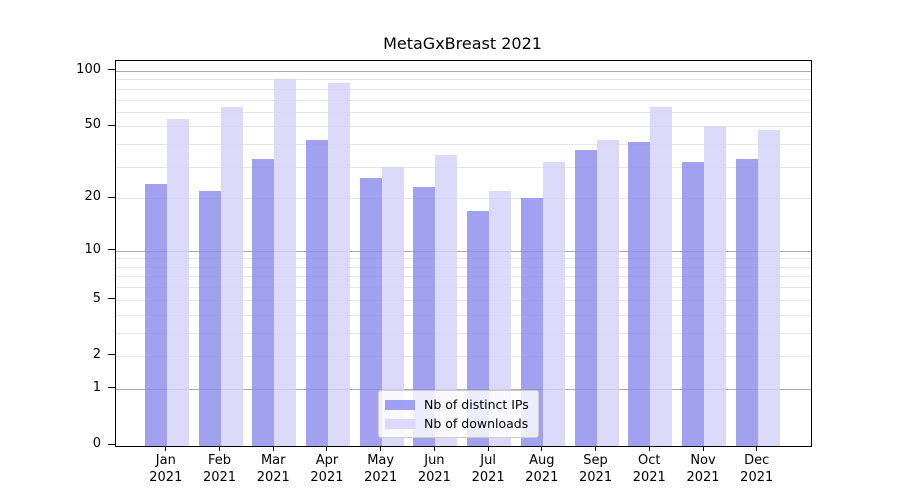 Image resolution: width=900 pixels, height=500 pixels. Describe the element at coordinates (400, 404) in the screenshot. I see `legend-swatch-distinct-ips` at that location.